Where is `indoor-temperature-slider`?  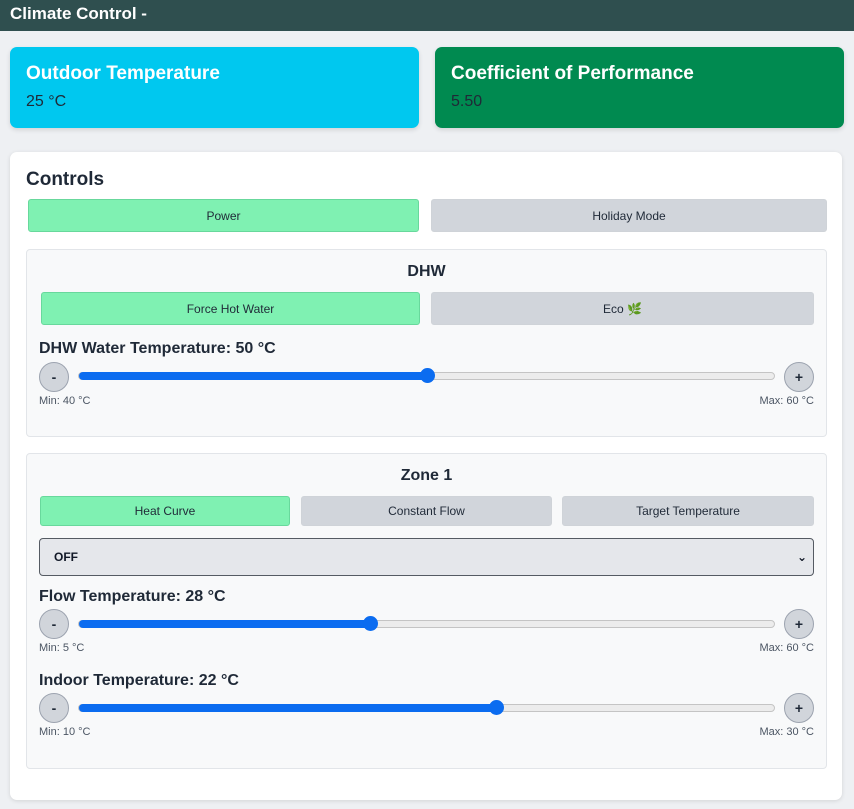 indoor-temperature-slider is located at coordinates (426, 707).